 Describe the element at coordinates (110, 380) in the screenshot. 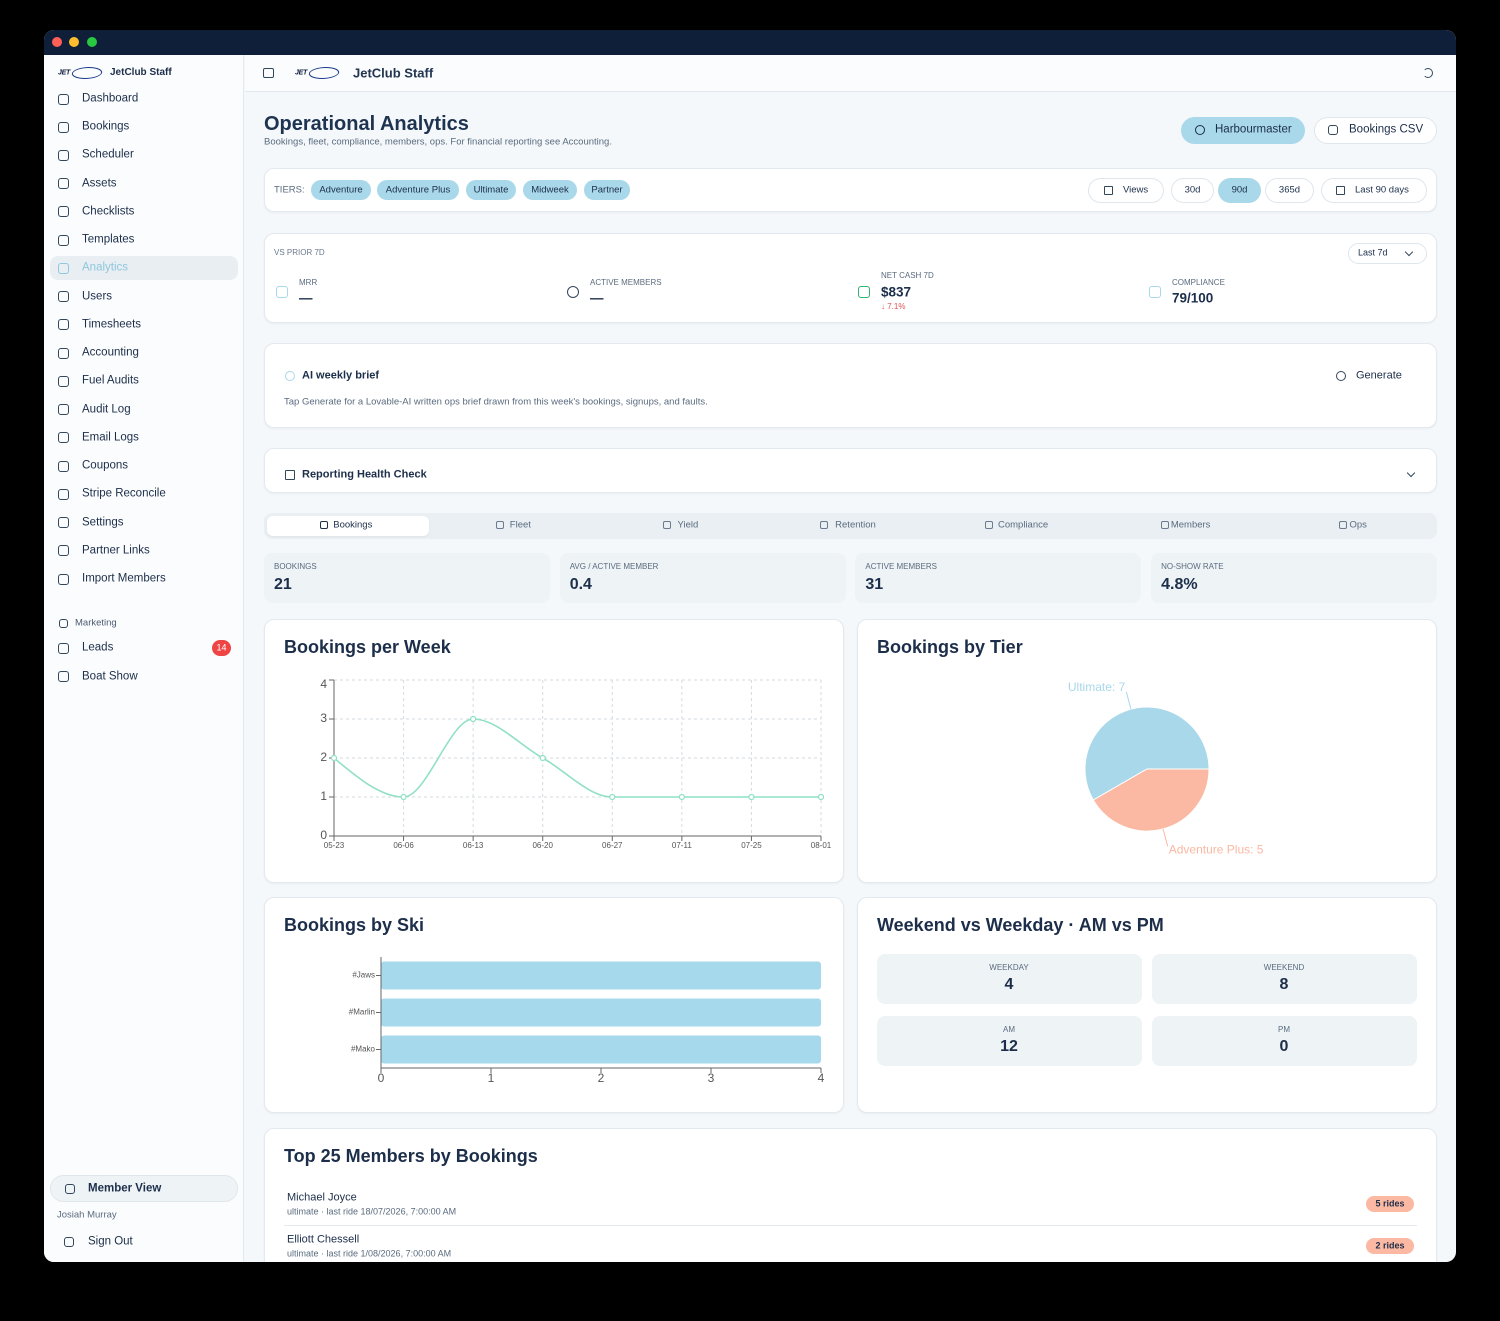

I see `nav-label: Fuel Audits` at that location.